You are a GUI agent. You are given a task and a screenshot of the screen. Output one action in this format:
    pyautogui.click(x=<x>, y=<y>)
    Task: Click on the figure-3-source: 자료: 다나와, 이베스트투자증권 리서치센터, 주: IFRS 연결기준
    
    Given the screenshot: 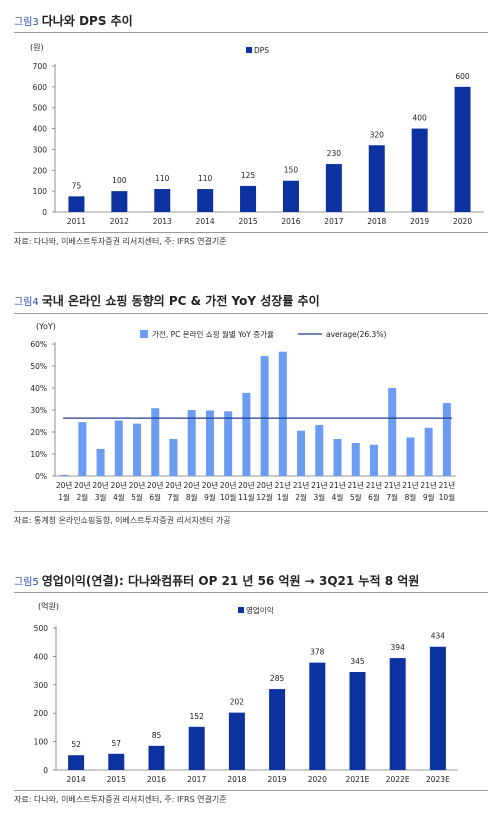 What is the action you would take?
    pyautogui.click(x=120, y=241)
    